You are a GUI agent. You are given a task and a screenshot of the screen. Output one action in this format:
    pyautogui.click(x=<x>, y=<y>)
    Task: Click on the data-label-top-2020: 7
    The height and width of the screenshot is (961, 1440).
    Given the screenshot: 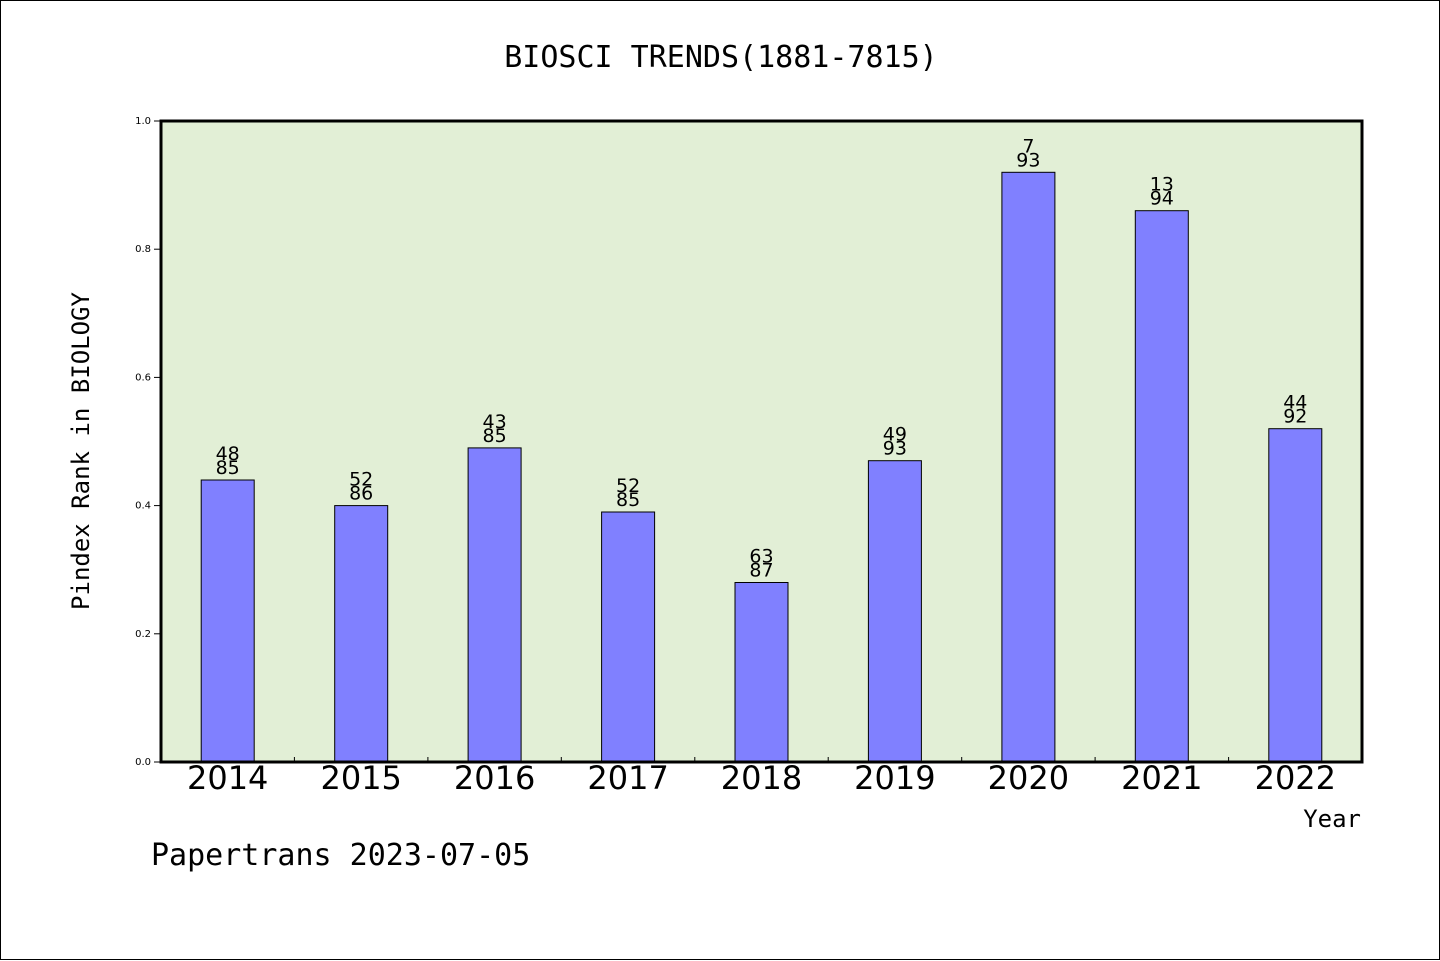 What is the action you would take?
    pyautogui.click(x=1028, y=146)
    